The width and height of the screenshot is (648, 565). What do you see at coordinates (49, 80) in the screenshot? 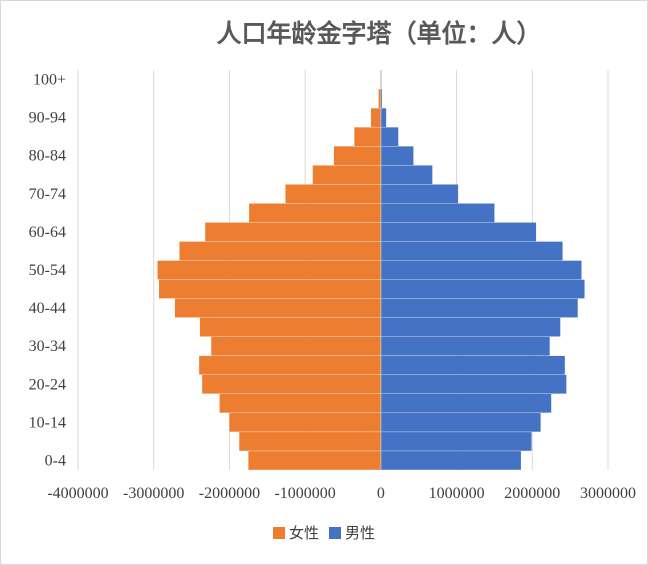
I see `y-tick-label-100+: 100+` at bounding box center [49, 80].